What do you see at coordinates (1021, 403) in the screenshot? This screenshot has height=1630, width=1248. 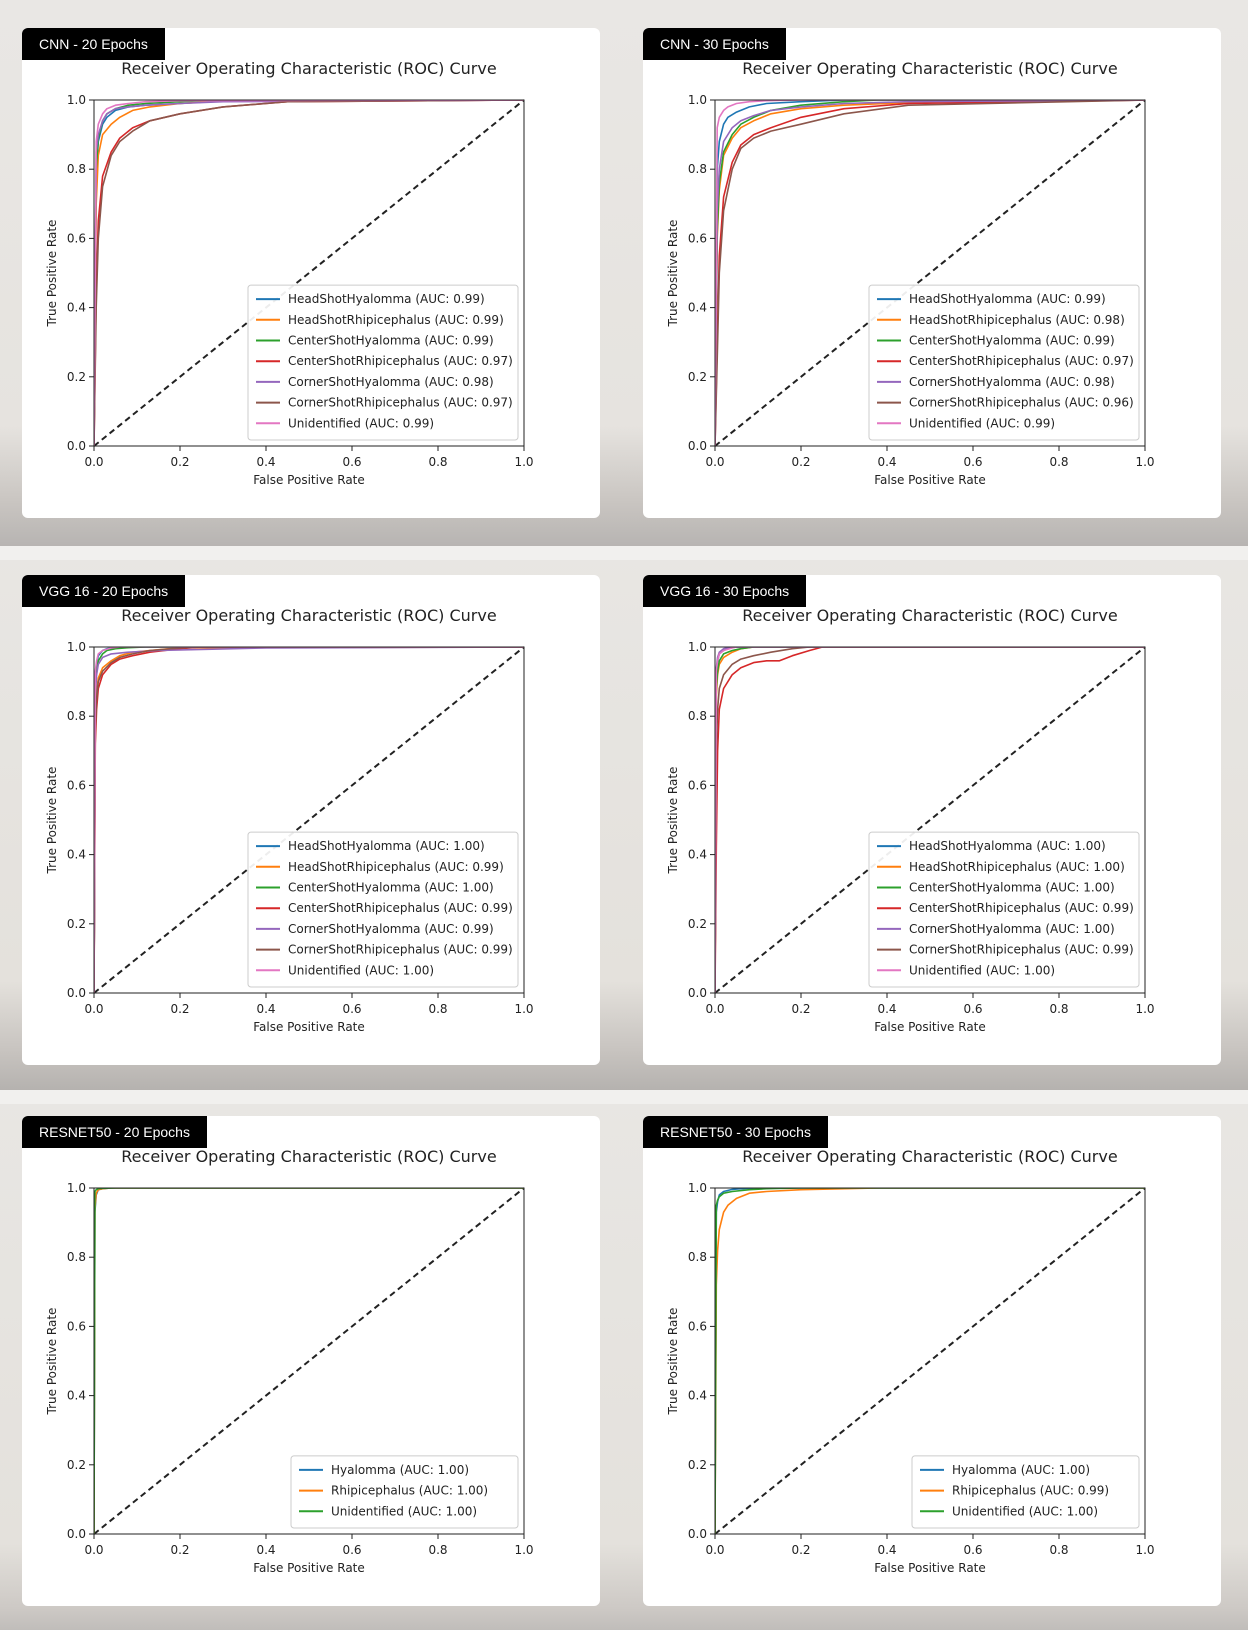 I see `legend-entry: CornerShotRhipicephalus (AUC: 0.96)` at bounding box center [1021, 403].